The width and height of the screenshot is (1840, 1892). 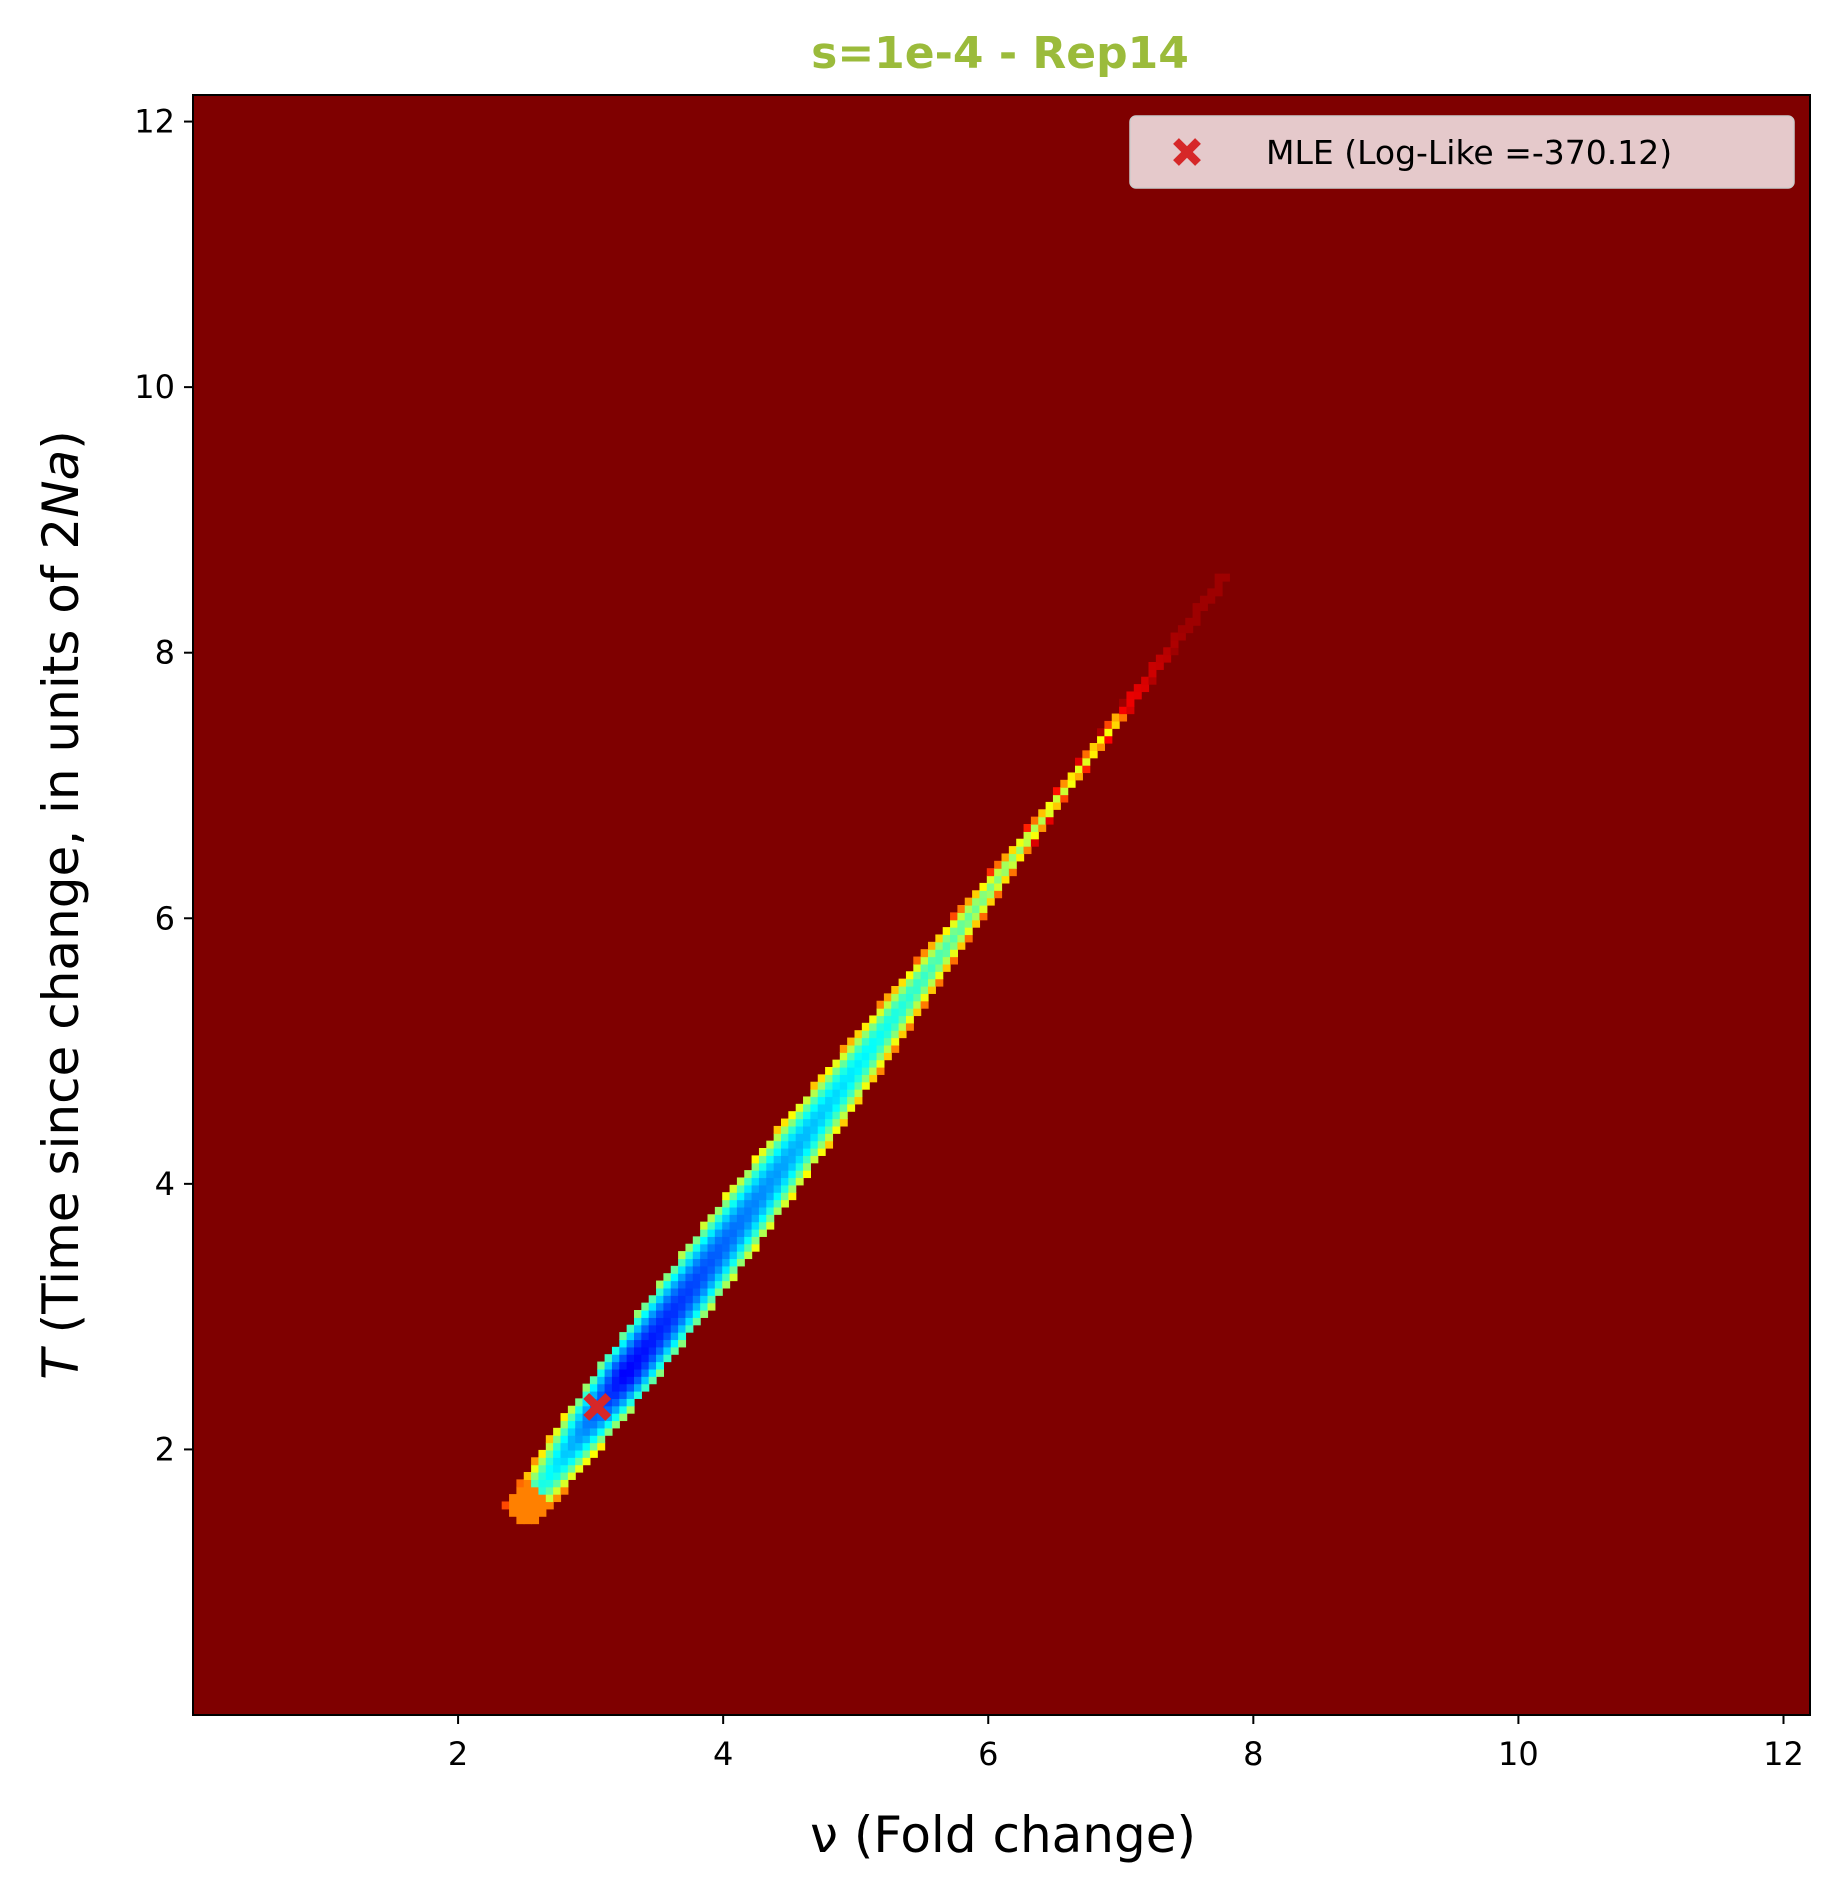 What do you see at coordinates (458, 1754) in the screenshot?
I see `x-tick-label: 2` at bounding box center [458, 1754].